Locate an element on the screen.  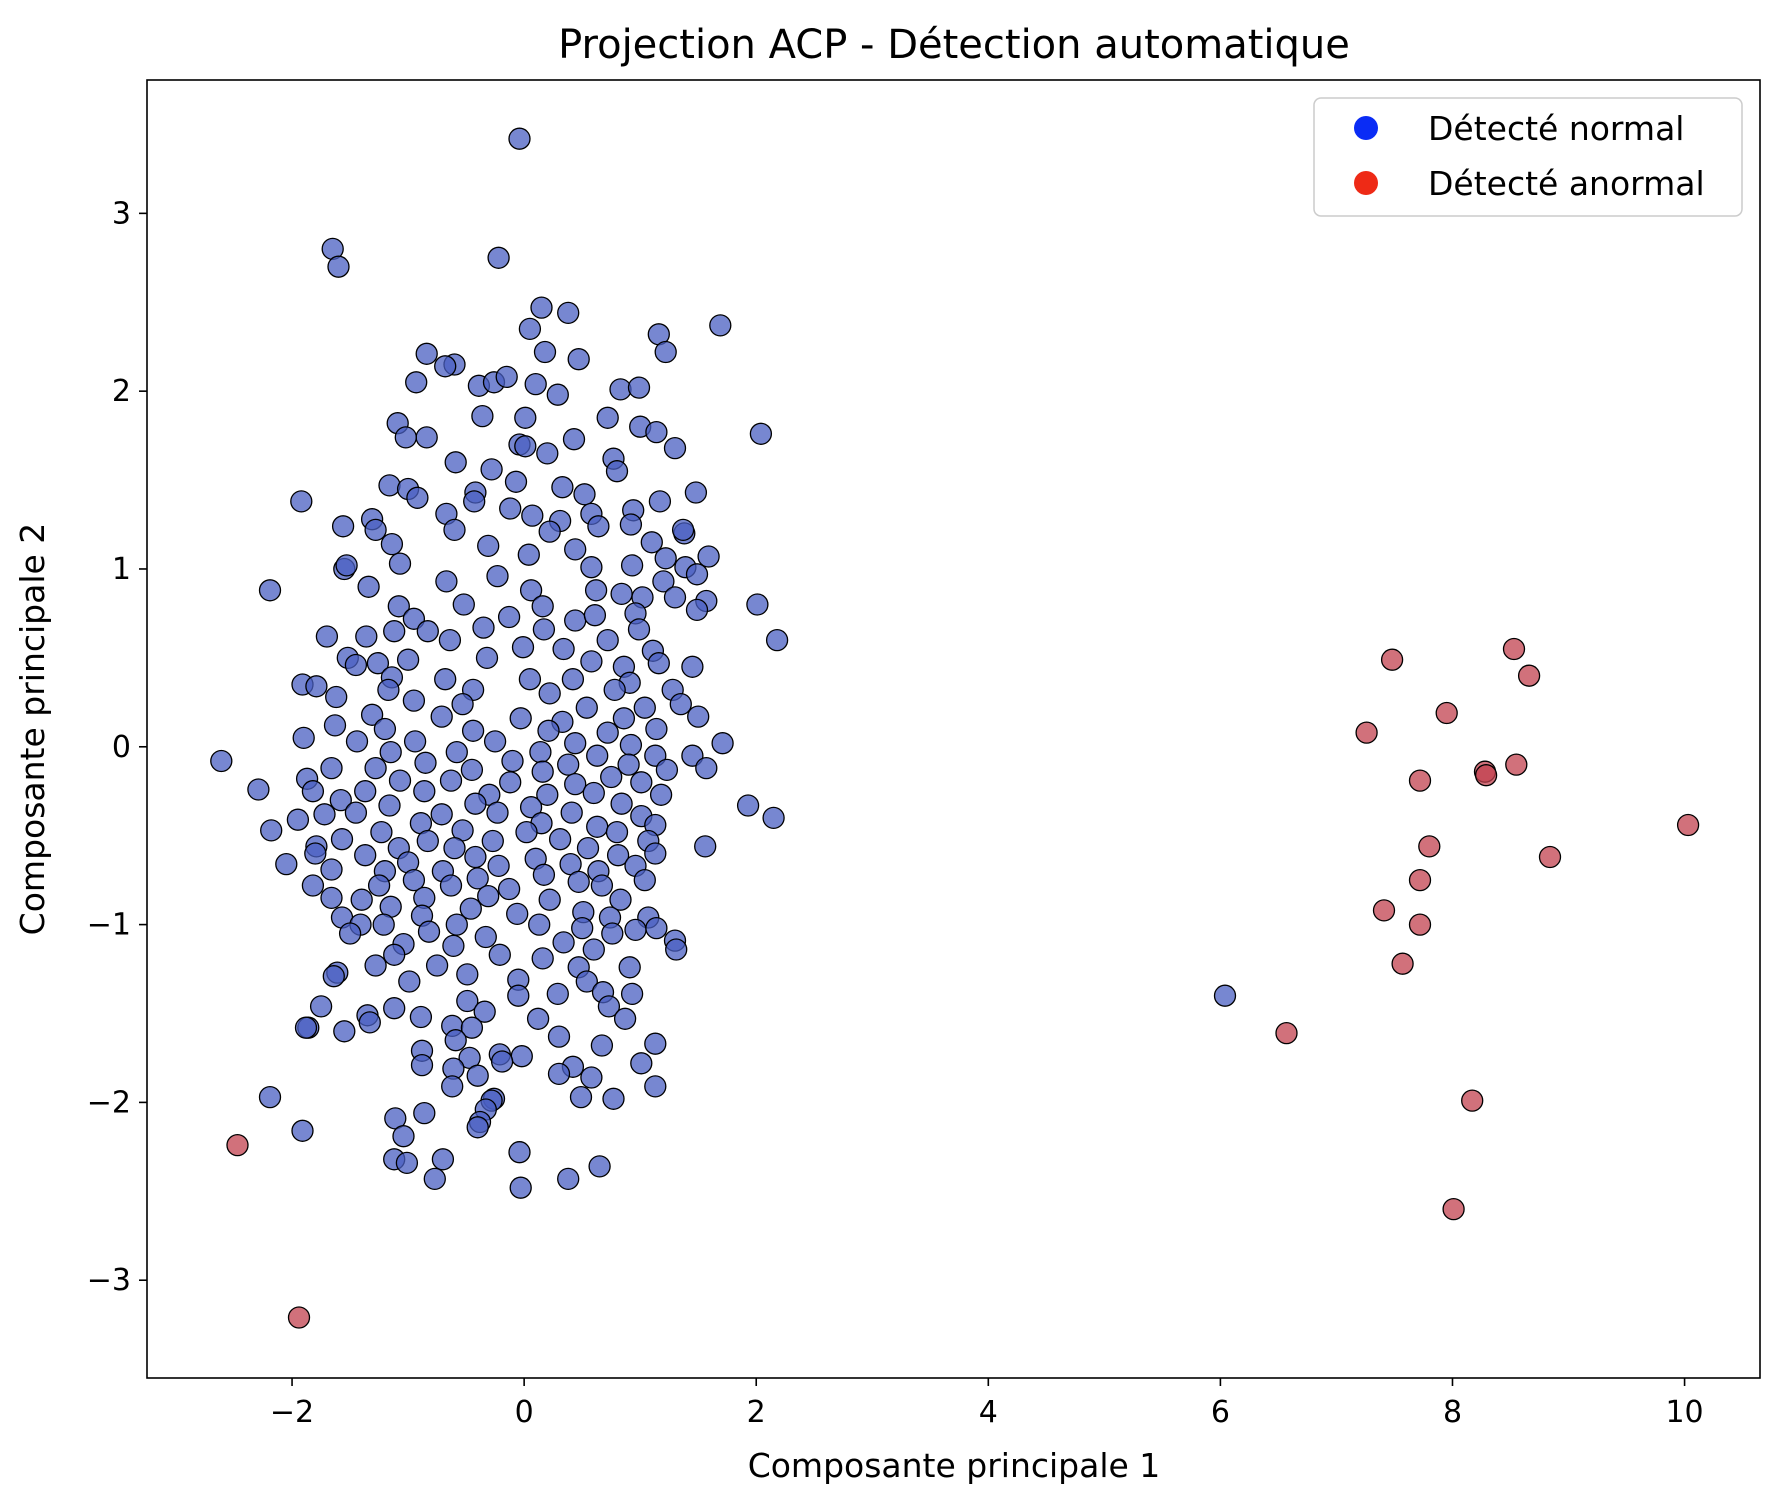
x-tick-label: 6 is located at coordinates (1220, 1412).